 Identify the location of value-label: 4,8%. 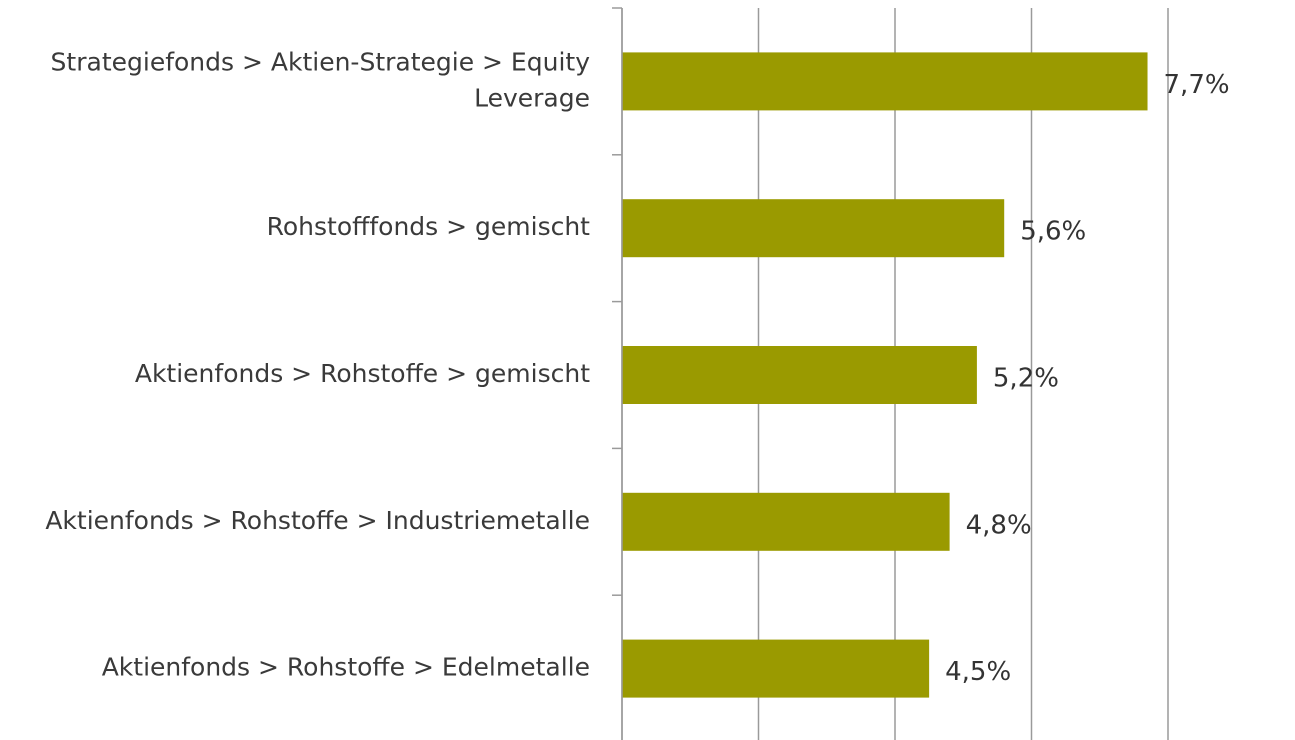
(999, 525).